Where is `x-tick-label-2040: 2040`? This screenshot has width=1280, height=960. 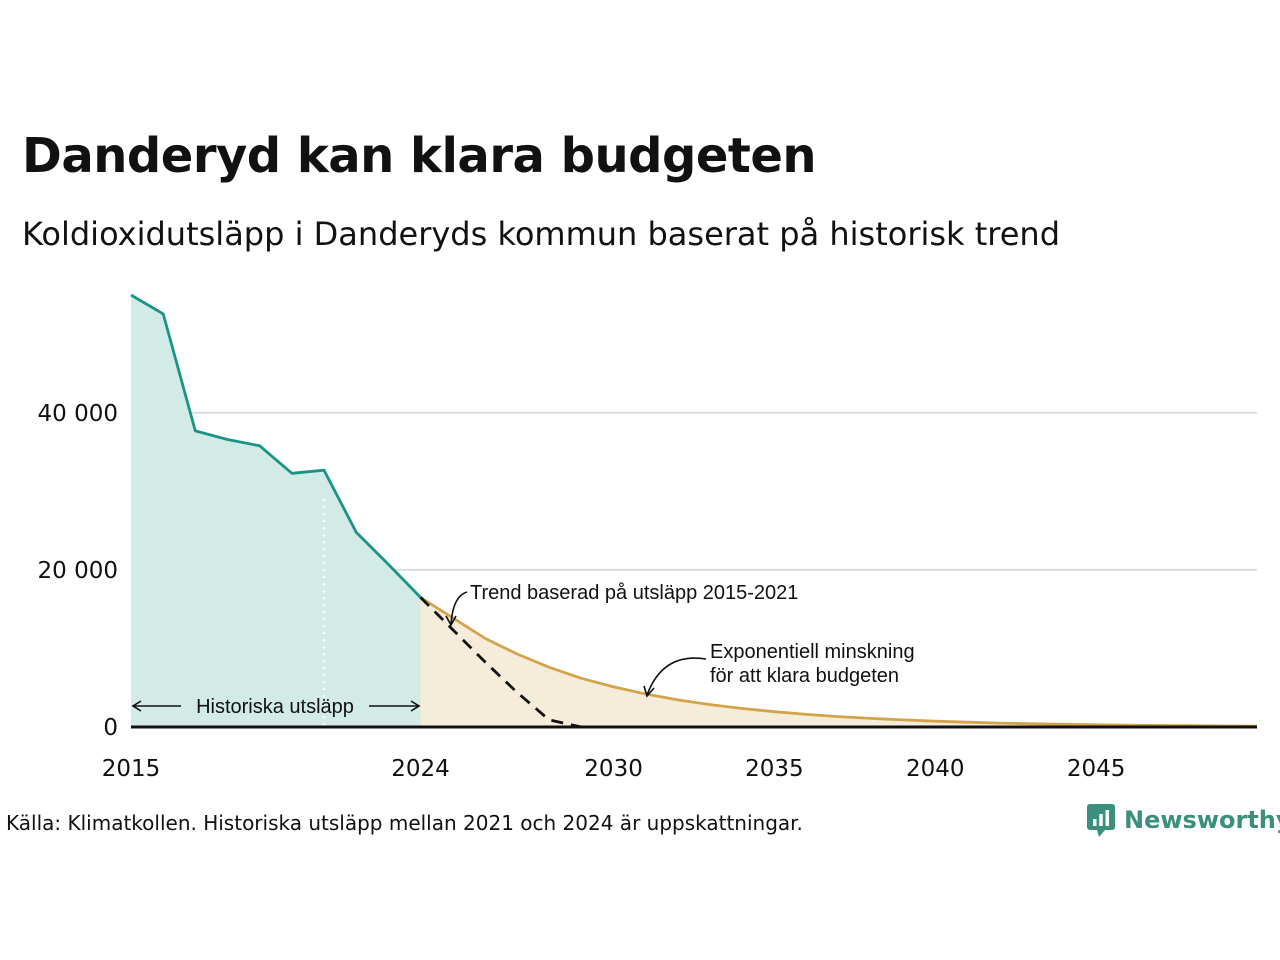 x-tick-label-2040: 2040 is located at coordinates (935, 769).